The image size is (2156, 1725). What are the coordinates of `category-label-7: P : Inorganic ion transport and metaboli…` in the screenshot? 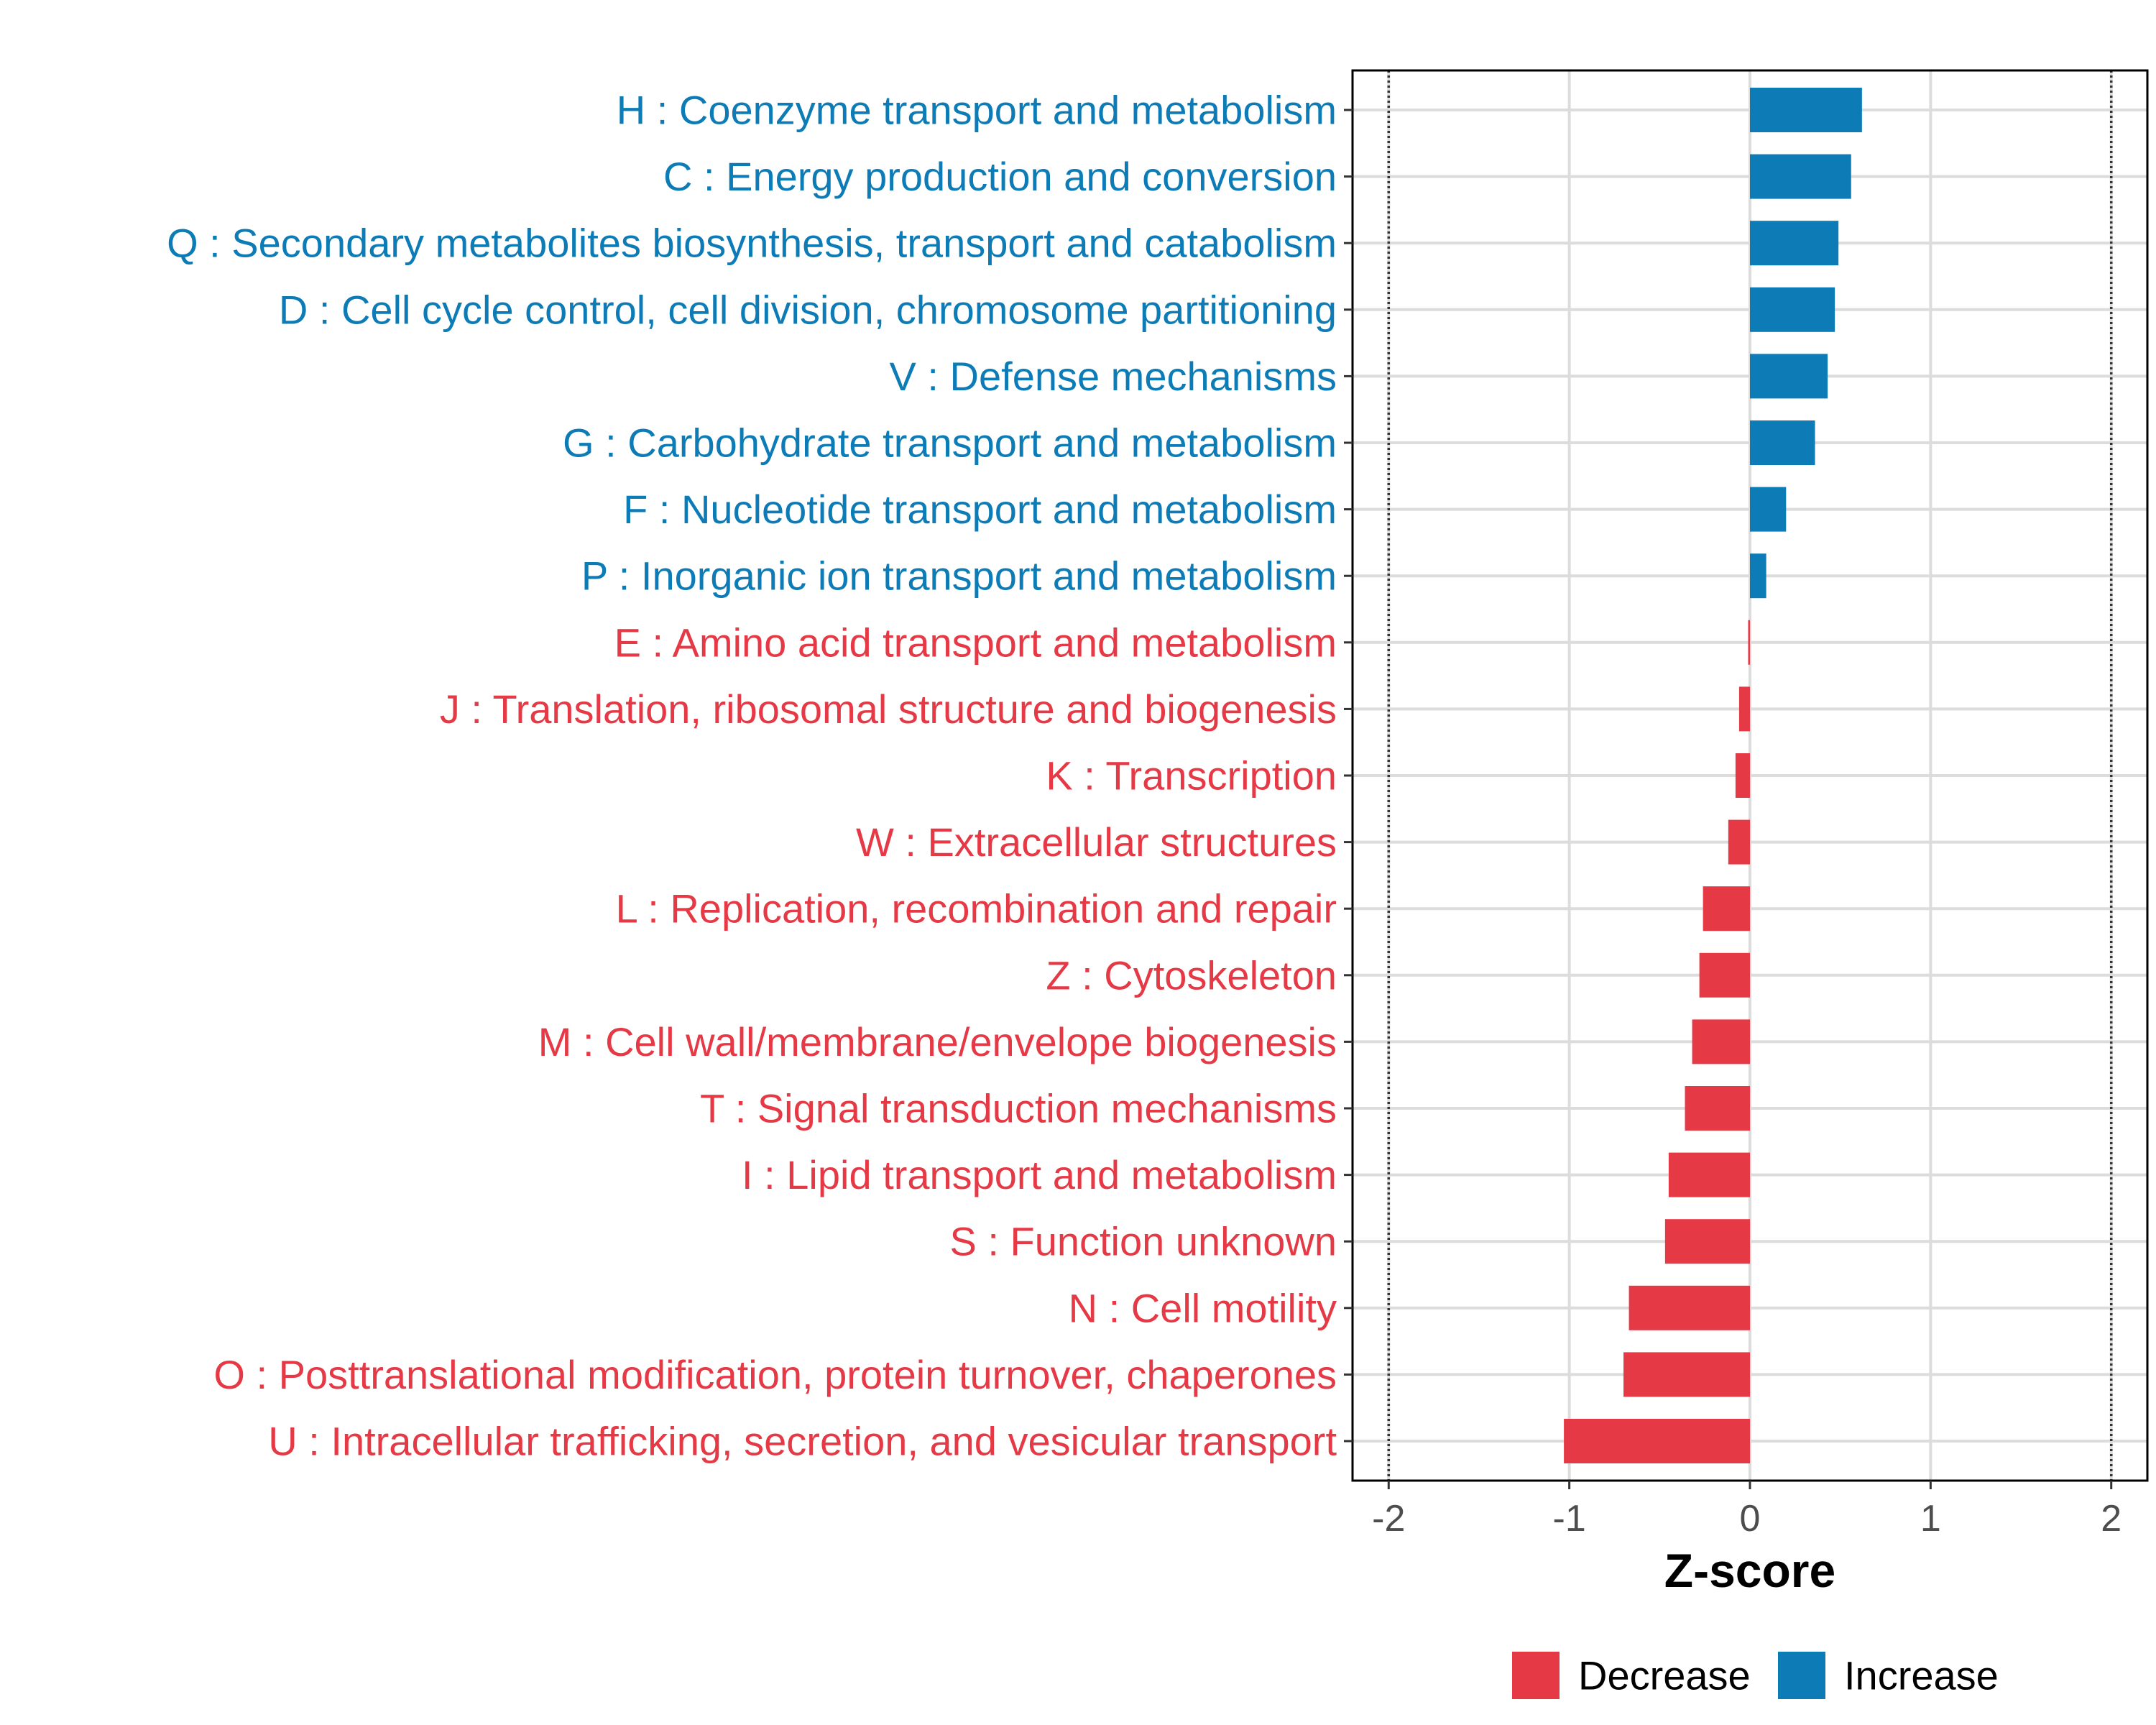 It's located at (959, 576).